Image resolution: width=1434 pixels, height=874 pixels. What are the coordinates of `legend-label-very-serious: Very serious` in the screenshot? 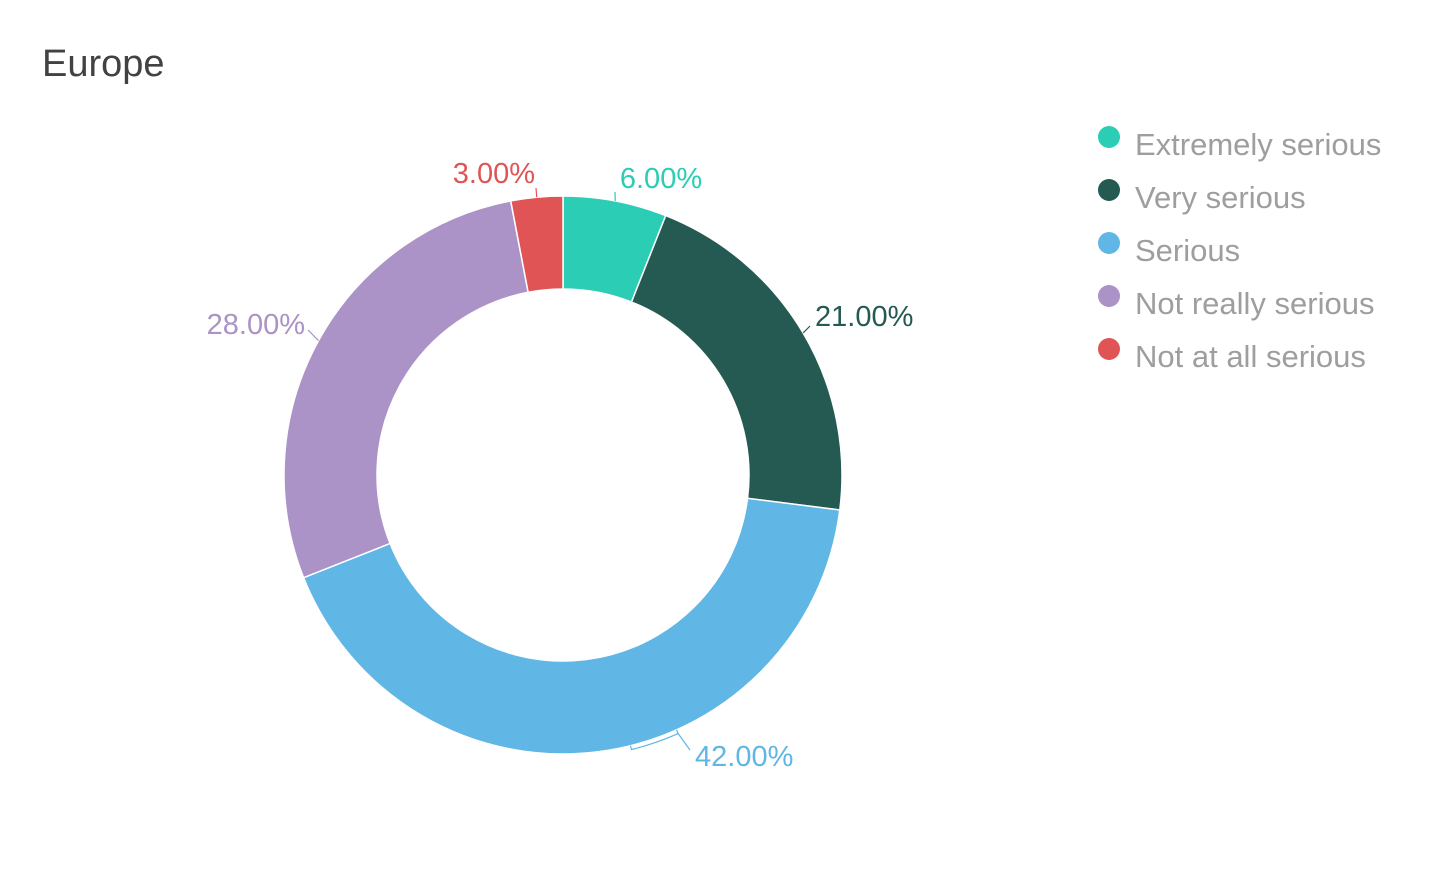 It's located at (1220, 197).